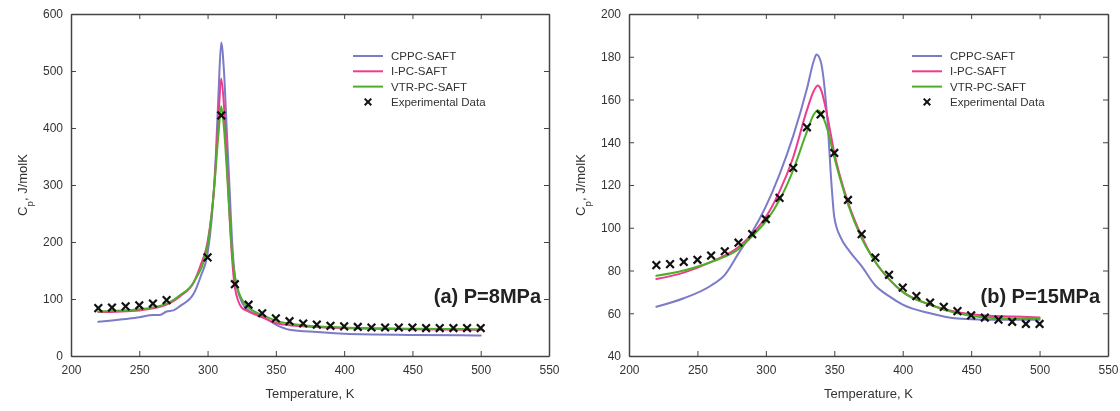 The image size is (1120, 411). What do you see at coordinates (53, 128) in the screenshot?
I see `y-tick-label: 400` at bounding box center [53, 128].